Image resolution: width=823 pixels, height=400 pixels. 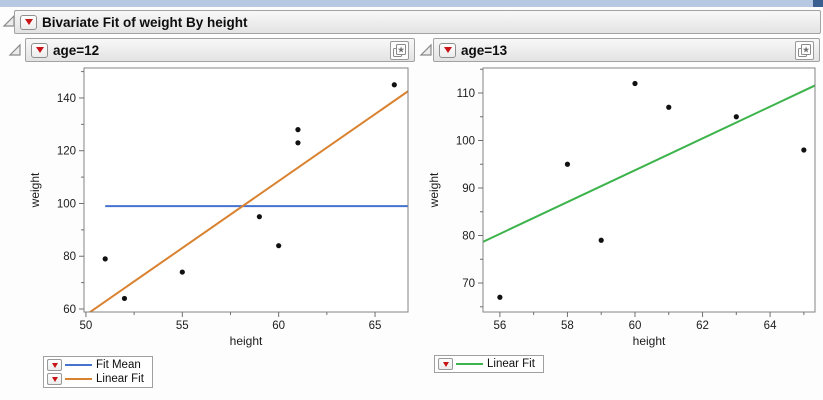 What do you see at coordinates (499, 326) in the screenshot?
I see `x-tick-label: 56` at bounding box center [499, 326].